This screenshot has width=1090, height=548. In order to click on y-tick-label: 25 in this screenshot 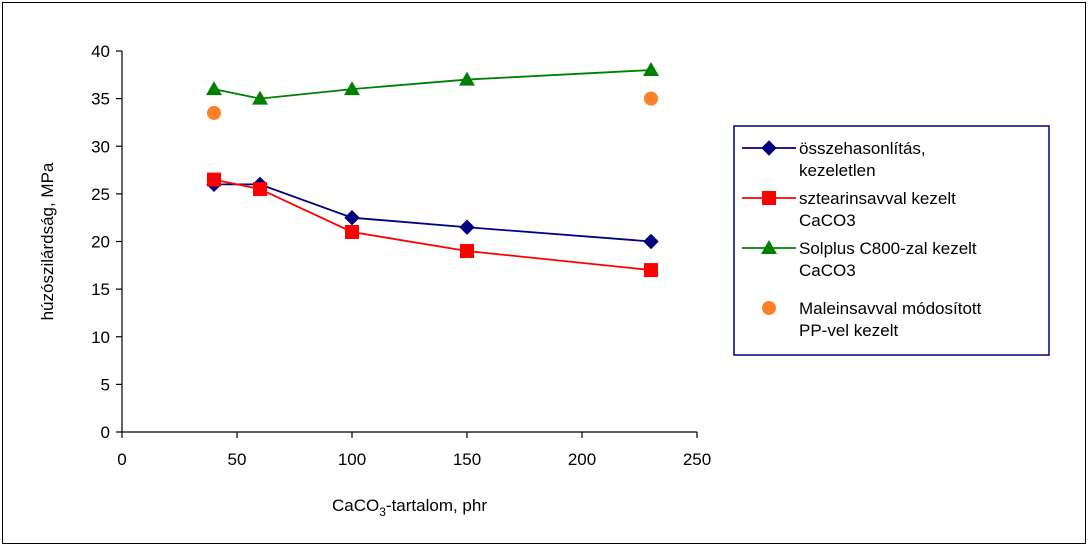, I will do `click(100, 194)`.